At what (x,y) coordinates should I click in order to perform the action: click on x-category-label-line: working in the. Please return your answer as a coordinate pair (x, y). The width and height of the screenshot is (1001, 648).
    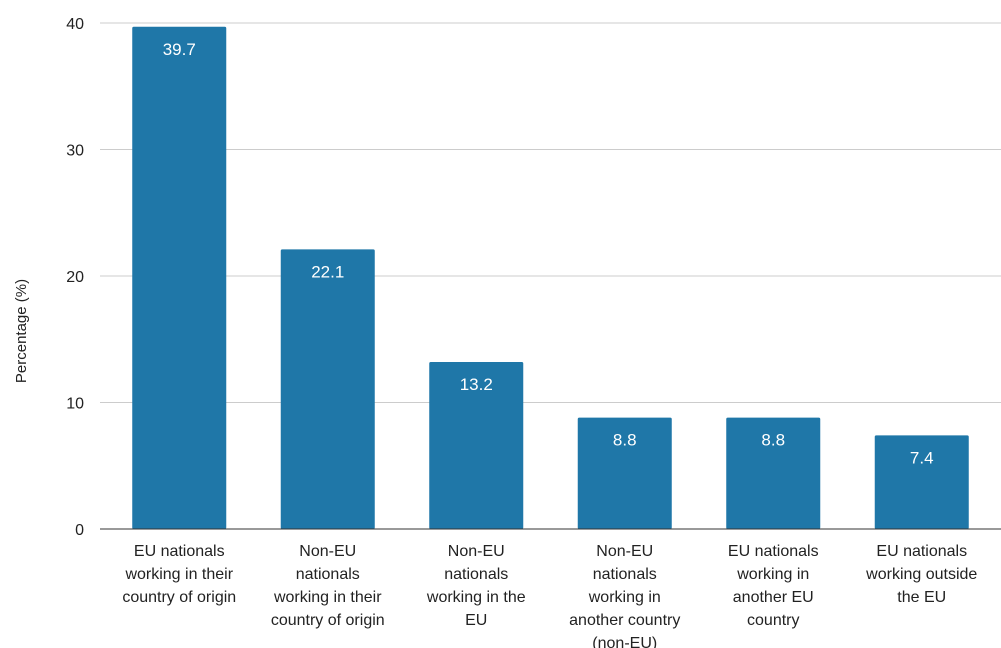
    Looking at the image, I should click on (476, 597).